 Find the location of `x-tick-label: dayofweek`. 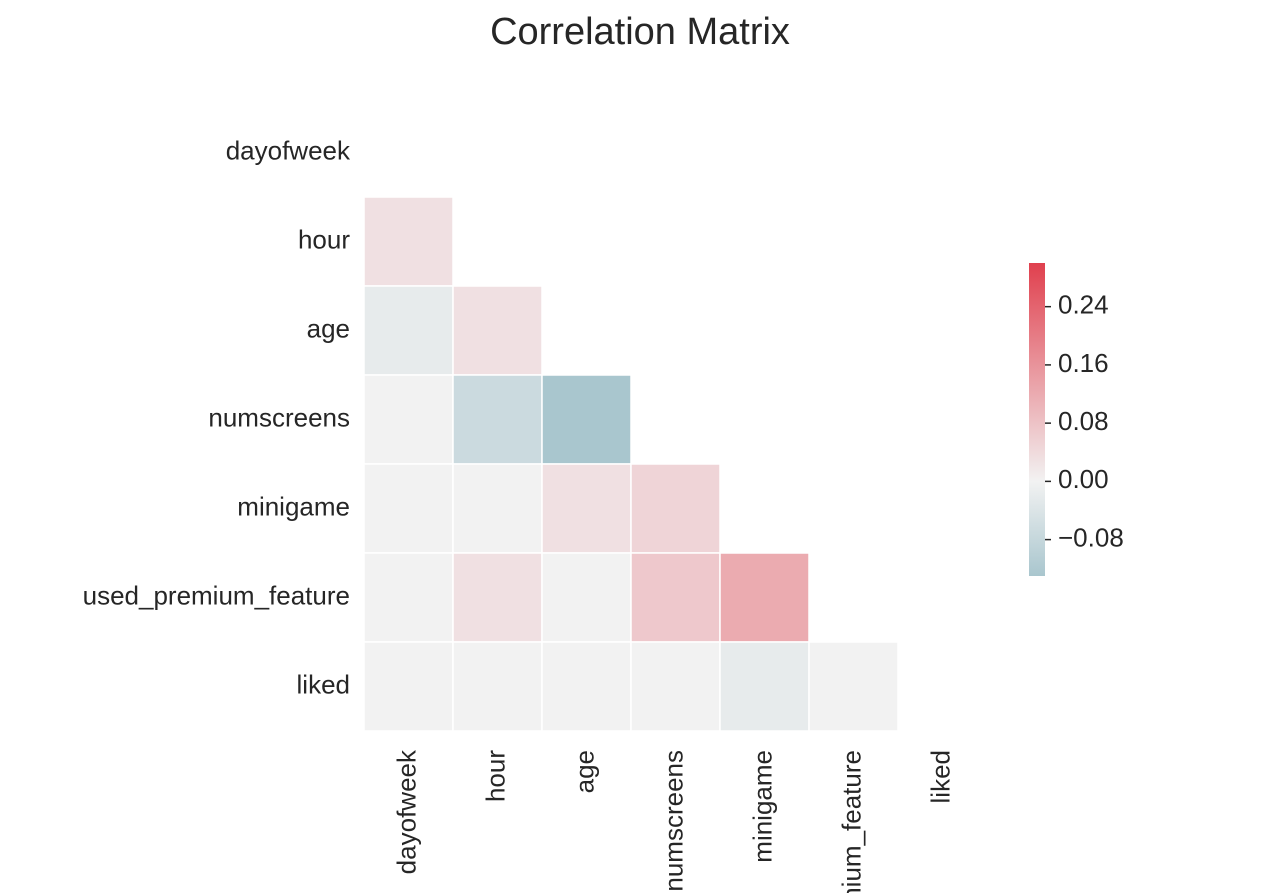

x-tick-label: dayofweek is located at coordinates (406, 811).